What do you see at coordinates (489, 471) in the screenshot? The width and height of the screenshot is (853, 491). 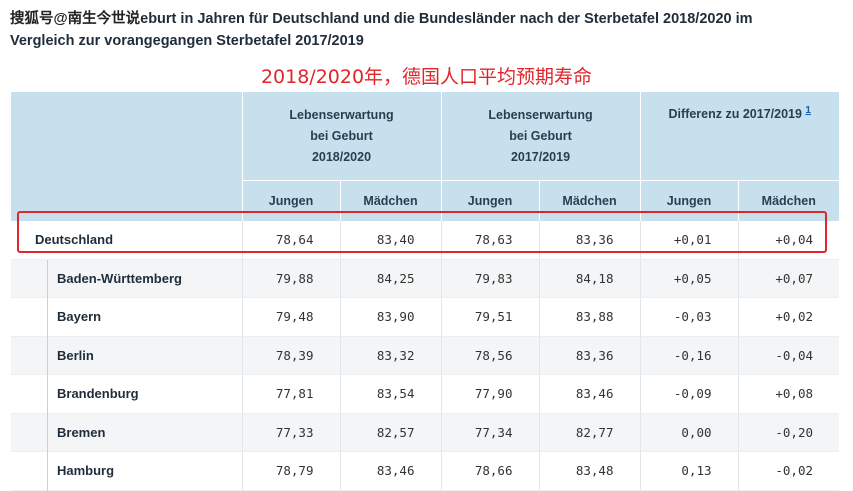 I see `table-cell: 78,66` at bounding box center [489, 471].